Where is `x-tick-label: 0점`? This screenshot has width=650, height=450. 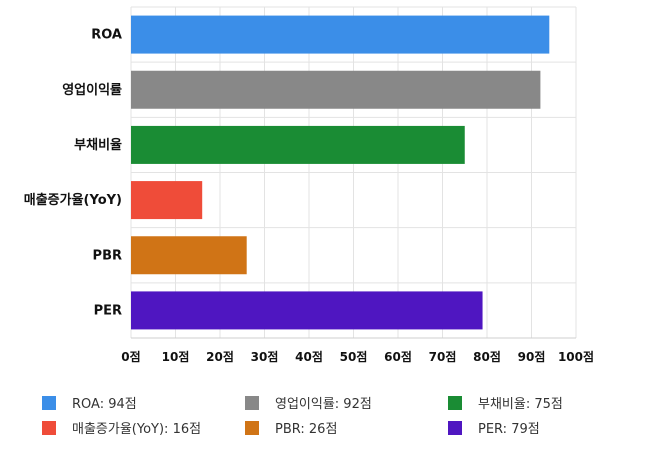 x-tick-label: 0점 is located at coordinates (130, 356).